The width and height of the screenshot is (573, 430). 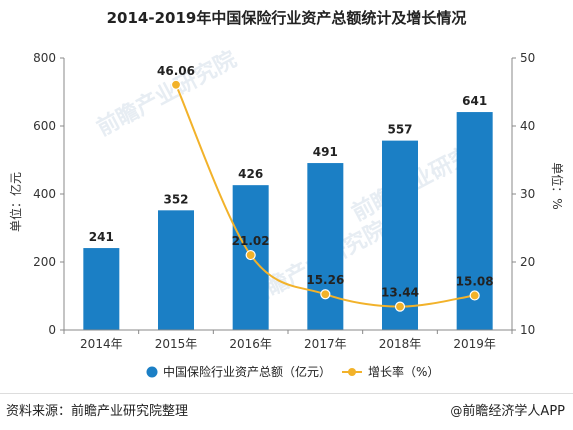 I want to click on growth-value-label: 13.44, so click(x=400, y=293).